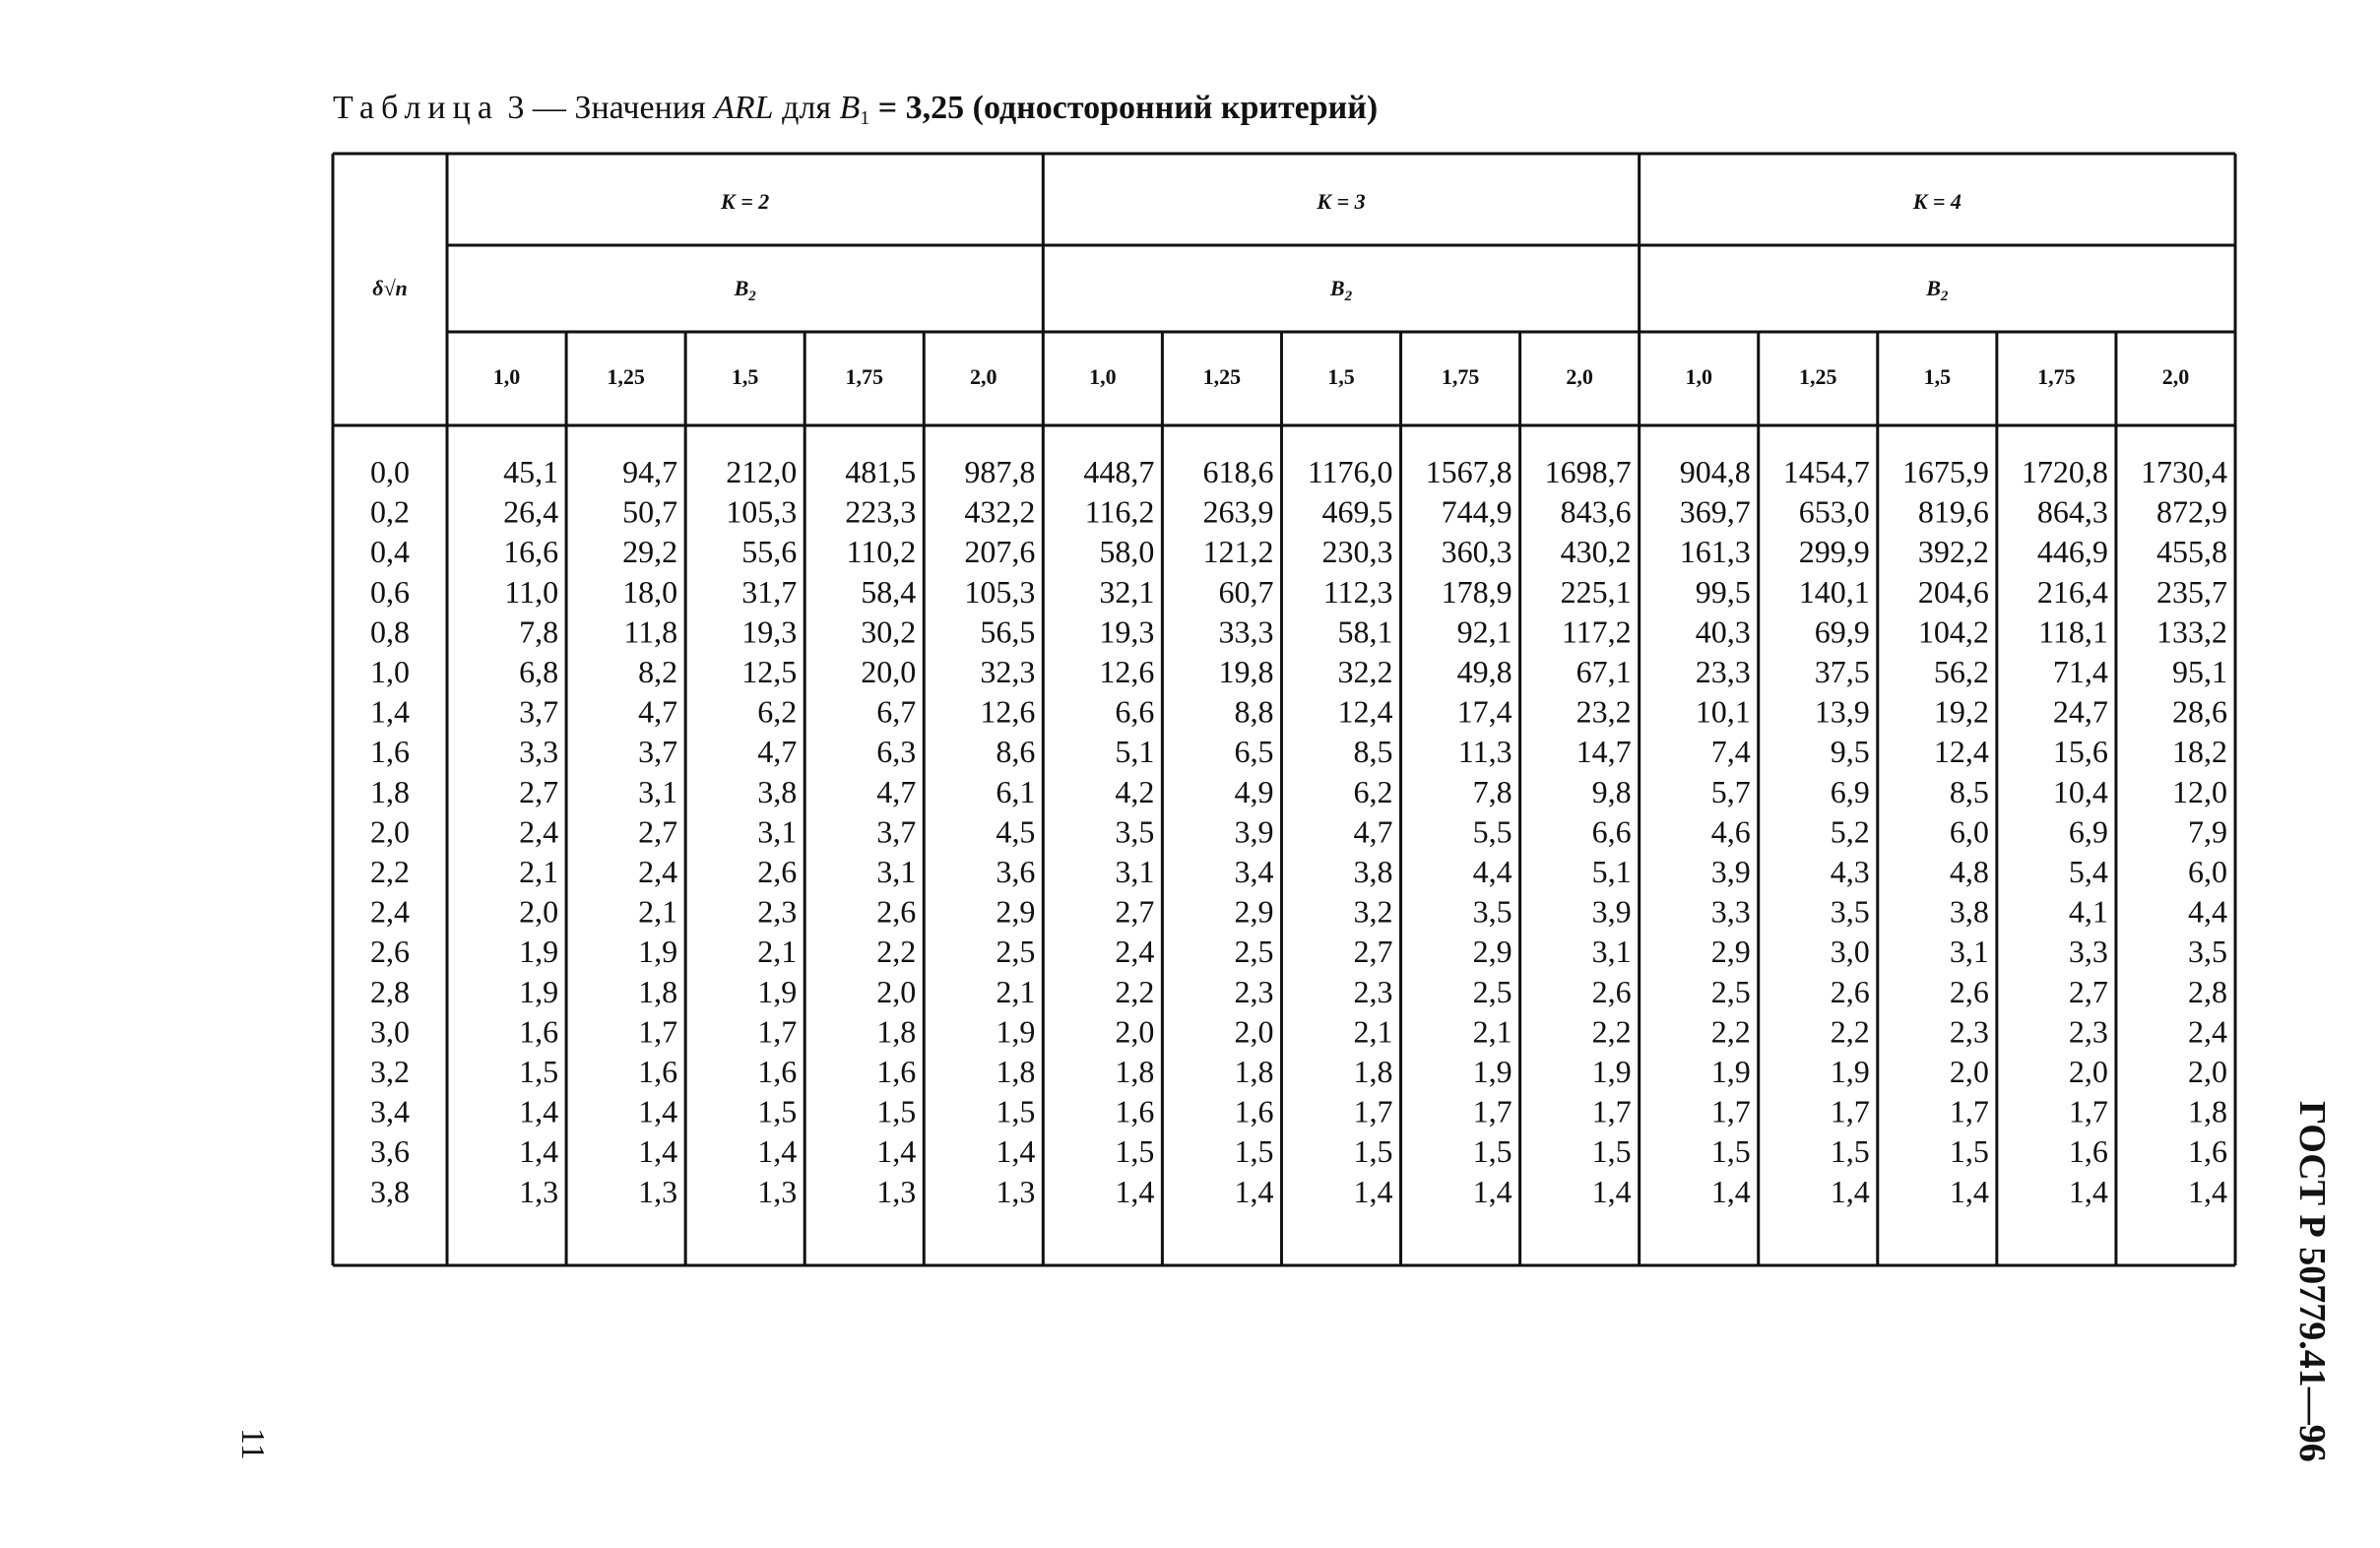 This screenshot has width=2380, height=1548. What do you see at coordinates (999, 471) in the screenshot?
I see `cell-value: 987,8` at bounding box center [999, 471].